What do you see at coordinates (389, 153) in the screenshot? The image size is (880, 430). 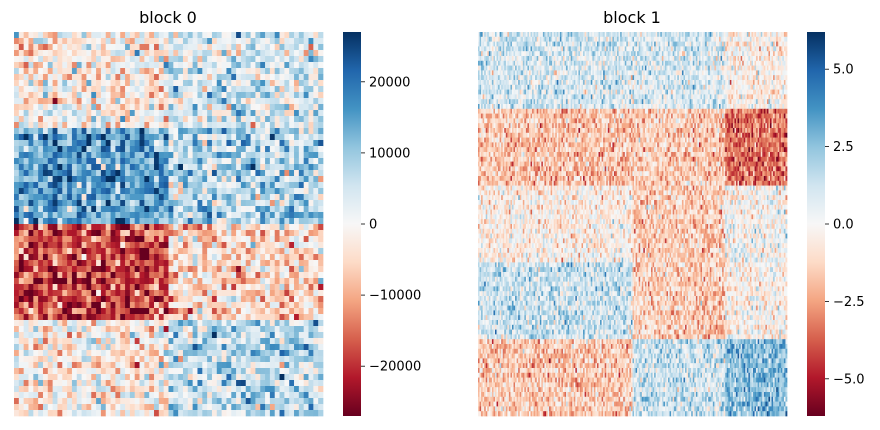 I see `colorbar-tick-label: 10000` at bounding box center [389, 153].